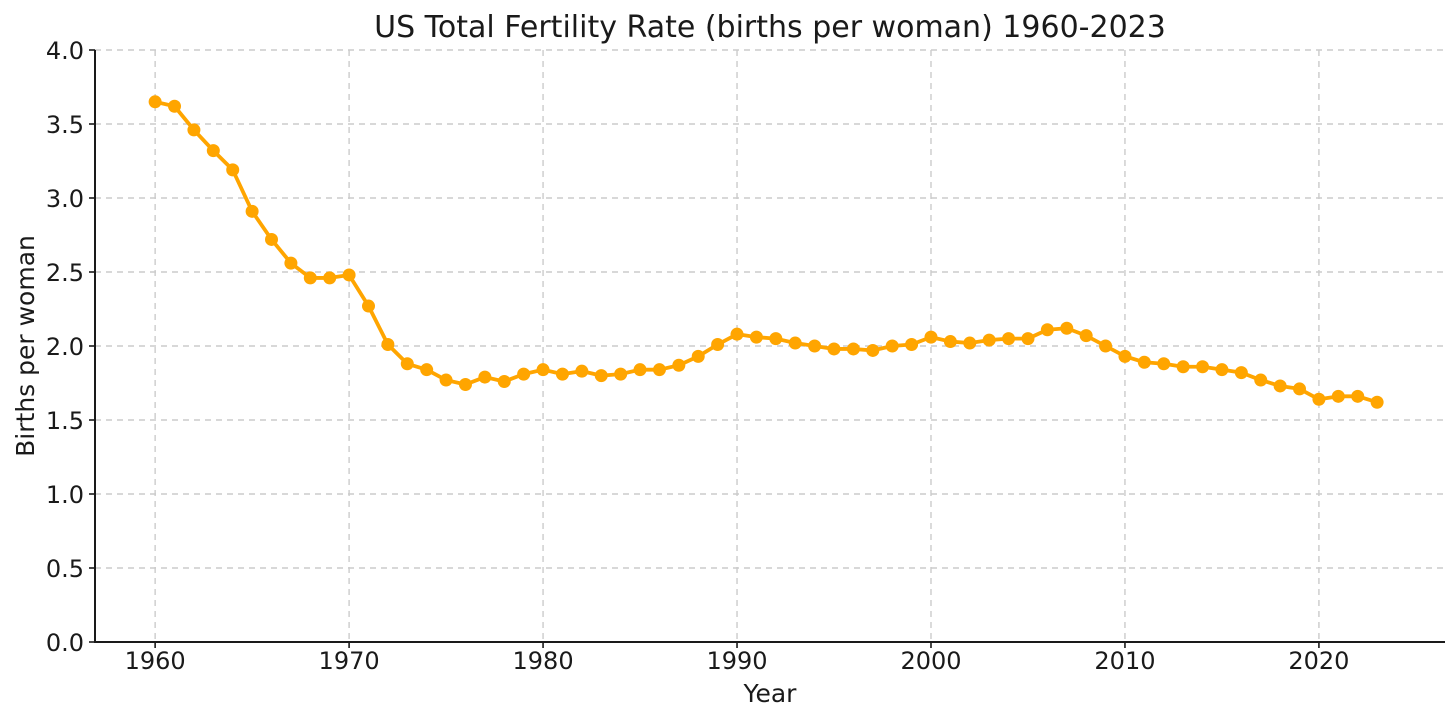 The image size is (1456, 721). Describe the element at coordinates (65, 421) in the screenshot. I see `y-tick-label: 1.5` at that location.